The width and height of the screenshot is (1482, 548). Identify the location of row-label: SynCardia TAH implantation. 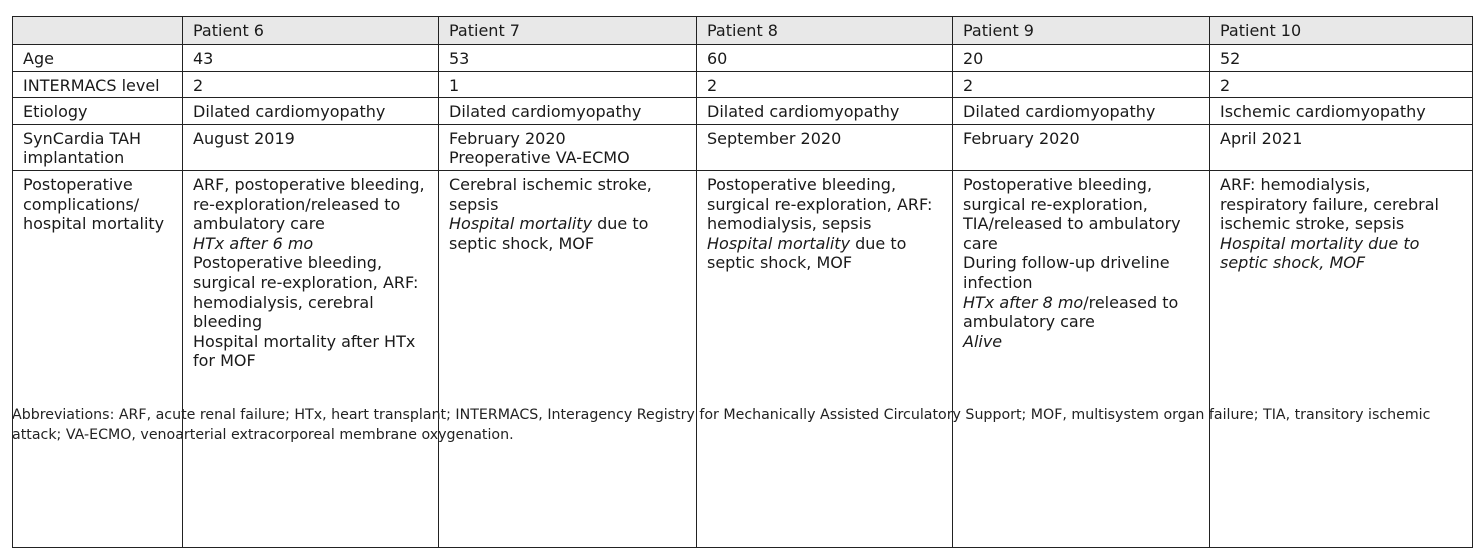
(97, 147).